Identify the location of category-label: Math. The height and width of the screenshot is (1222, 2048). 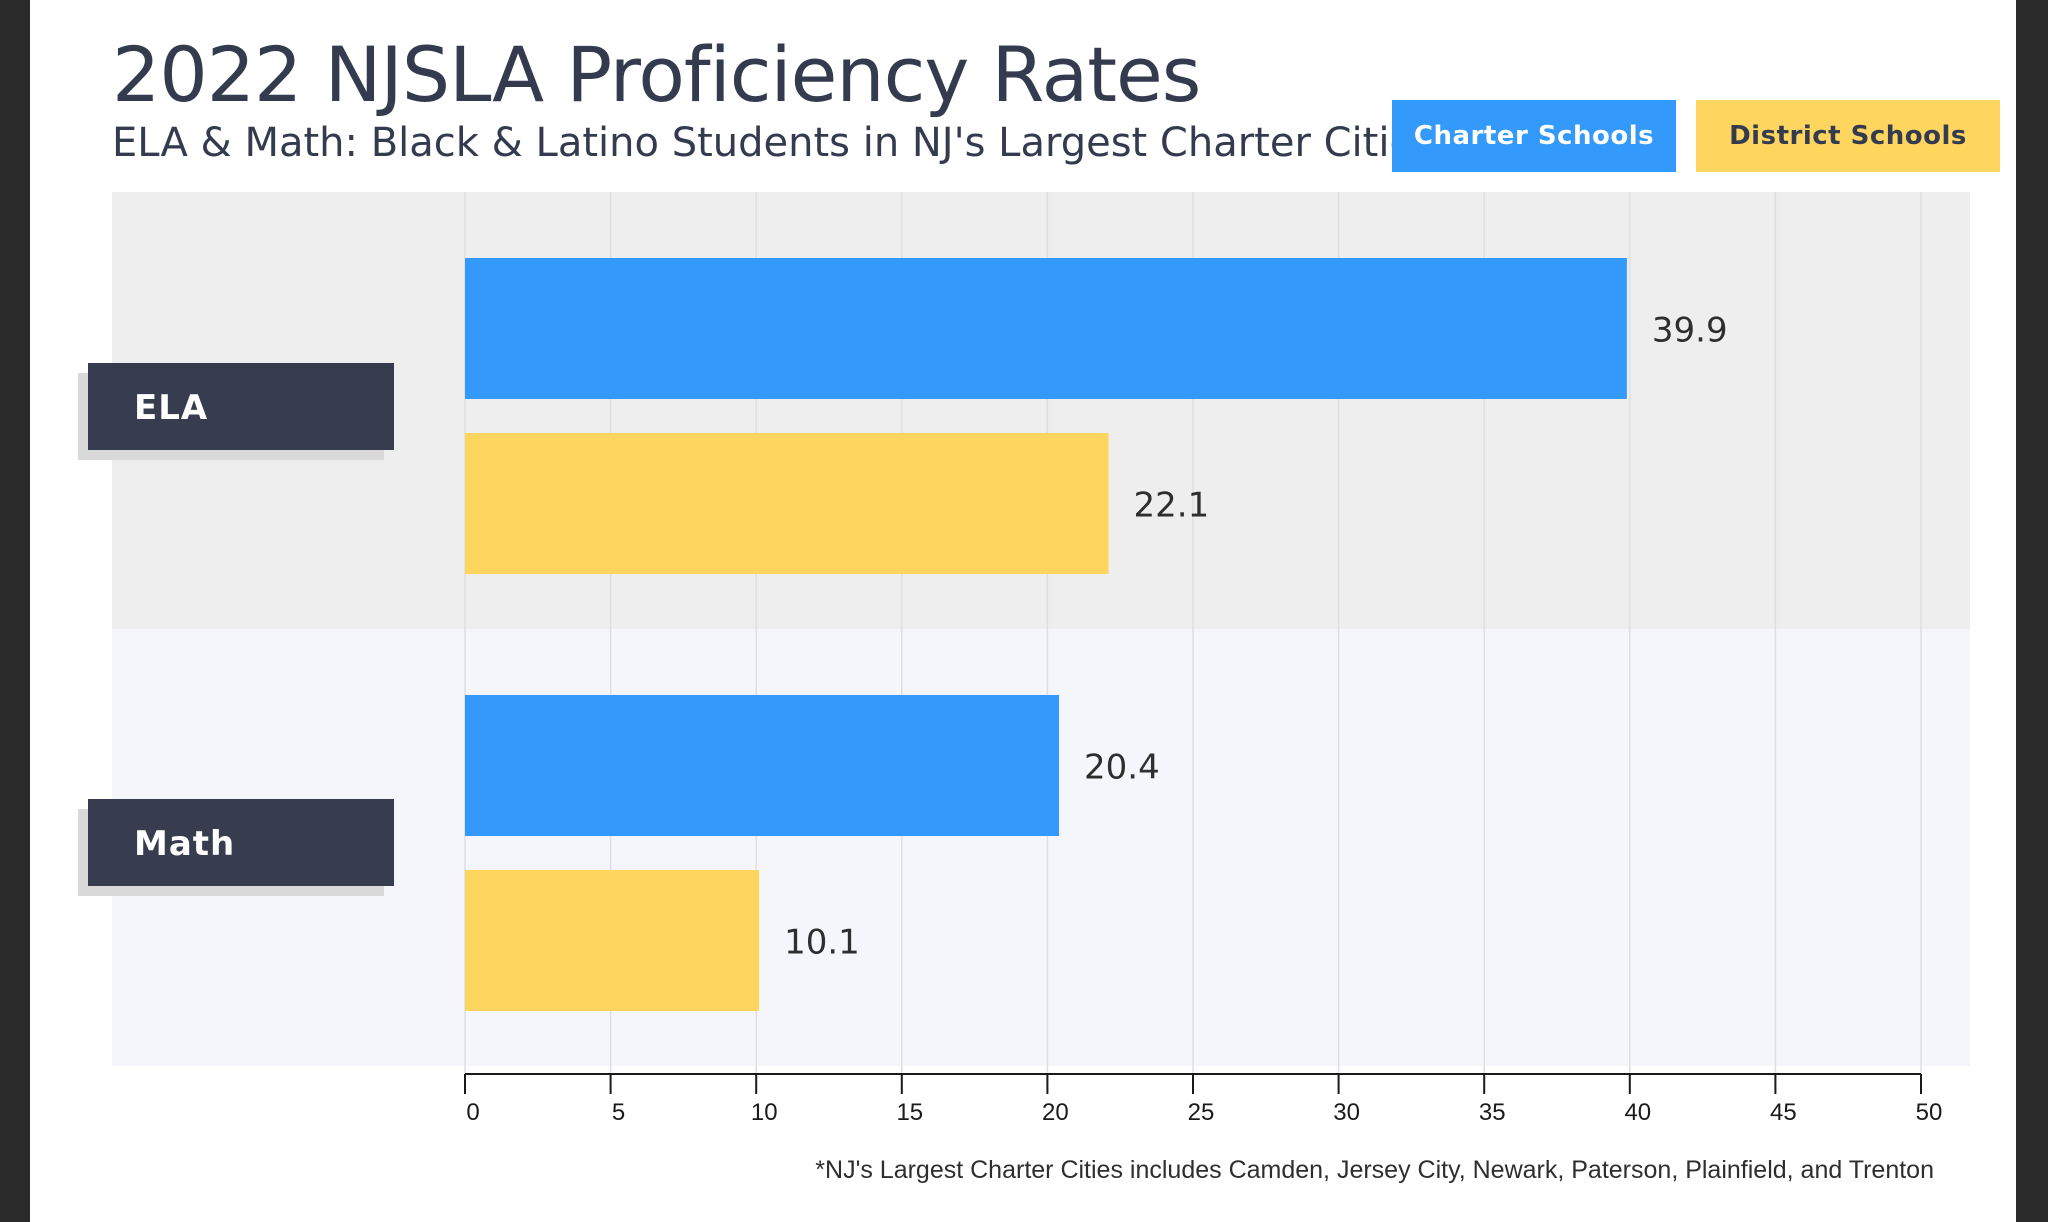
(184, 844).